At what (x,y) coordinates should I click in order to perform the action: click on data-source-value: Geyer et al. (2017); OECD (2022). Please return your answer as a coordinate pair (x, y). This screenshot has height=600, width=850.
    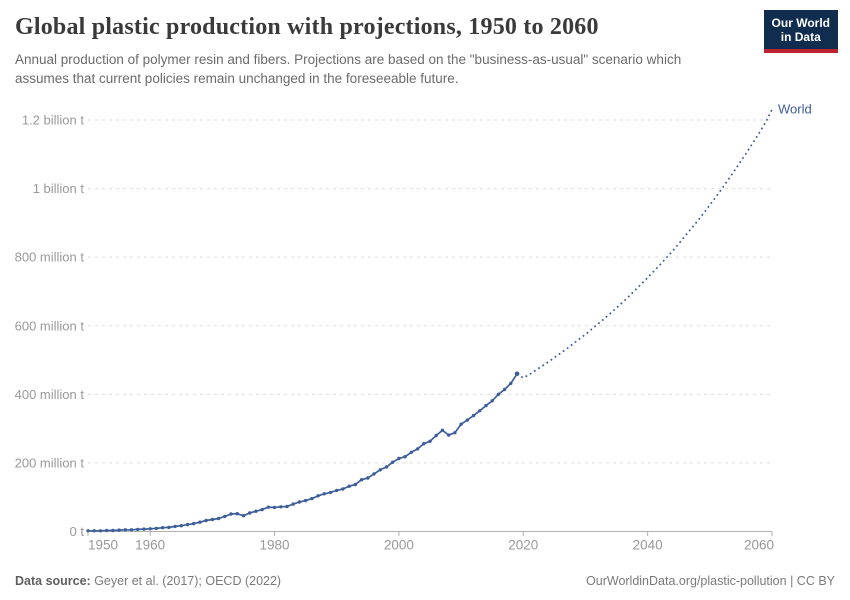
    Looking at the image, I should click on (186, 581).